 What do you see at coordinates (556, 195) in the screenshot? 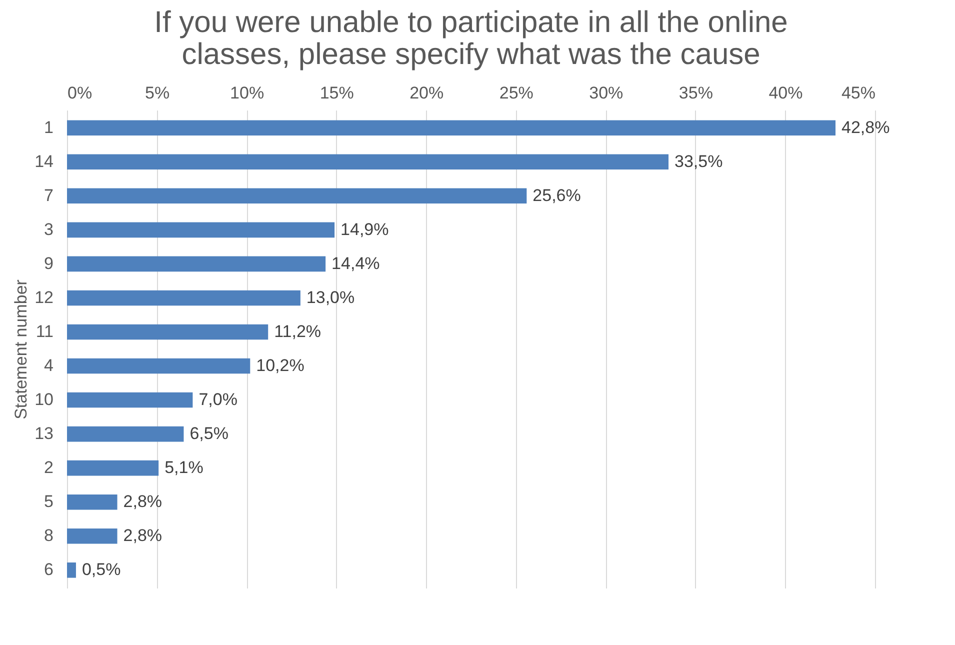
I see `data-label: 25,6%` at bounding box center [556, 195].